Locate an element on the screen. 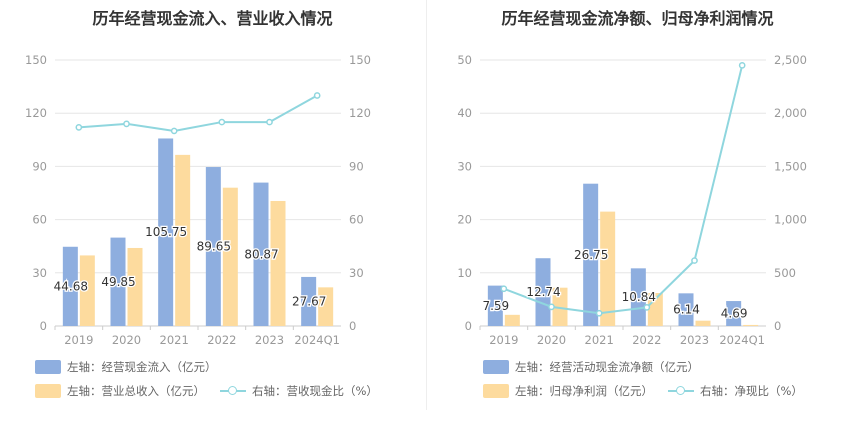 The width and height of the screenshot is (850, 437). y-right-tick-label: 1,500 is located at coordinates (790, 166).